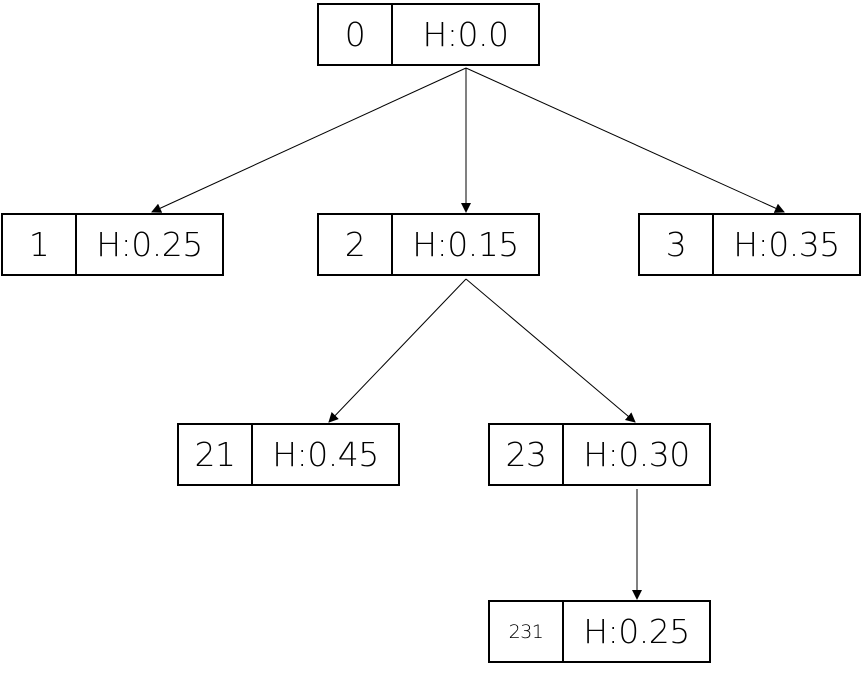 Image resolution: width=863 pixels, height=678 pixels. Describe the element at coordinates (527, 454) in the screenshot. I see `node-id-label: 23` at that location.